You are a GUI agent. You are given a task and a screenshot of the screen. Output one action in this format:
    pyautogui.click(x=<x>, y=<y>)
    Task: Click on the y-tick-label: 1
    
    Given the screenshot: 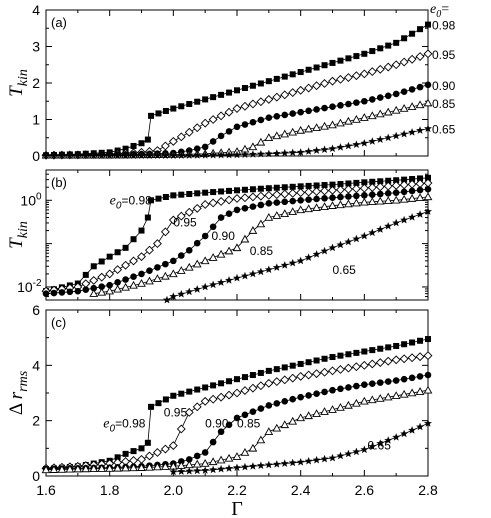 What is the action you would take?
    pyautogui.click(x=36, y=120)
    